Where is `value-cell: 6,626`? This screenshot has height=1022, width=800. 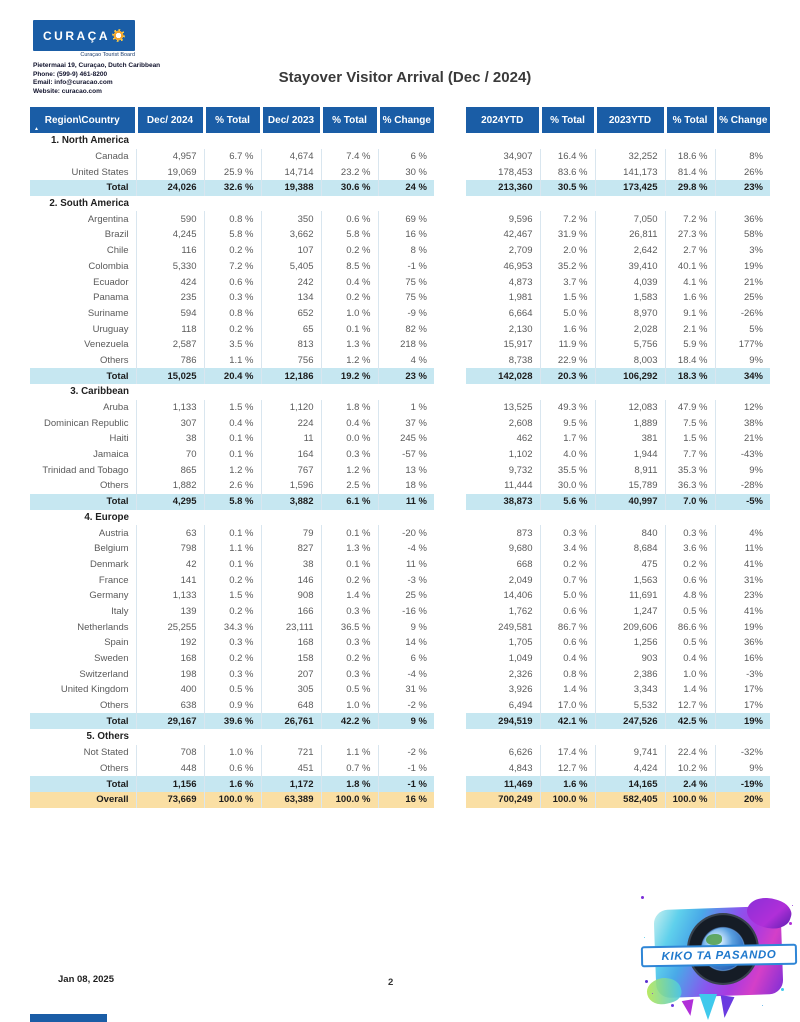 value-cell: 6,626 is located at coordinates (520, 753).